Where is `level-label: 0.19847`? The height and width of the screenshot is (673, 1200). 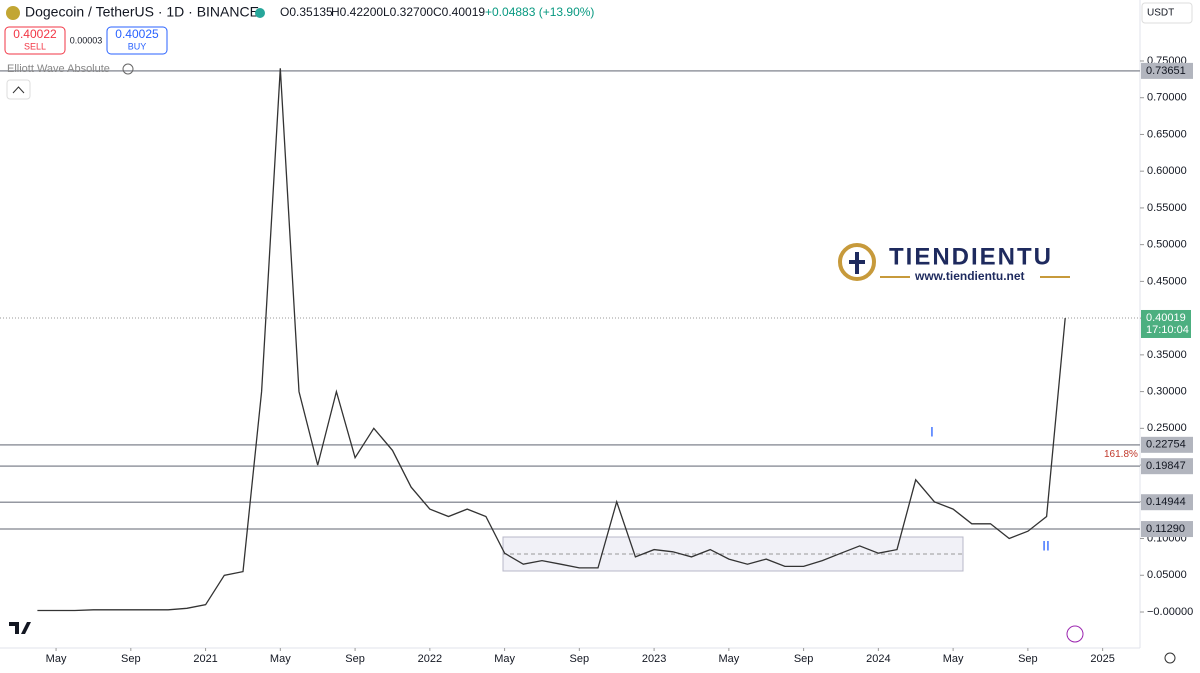
level-label: 0.19847 is located at coordinates (1166, 466).